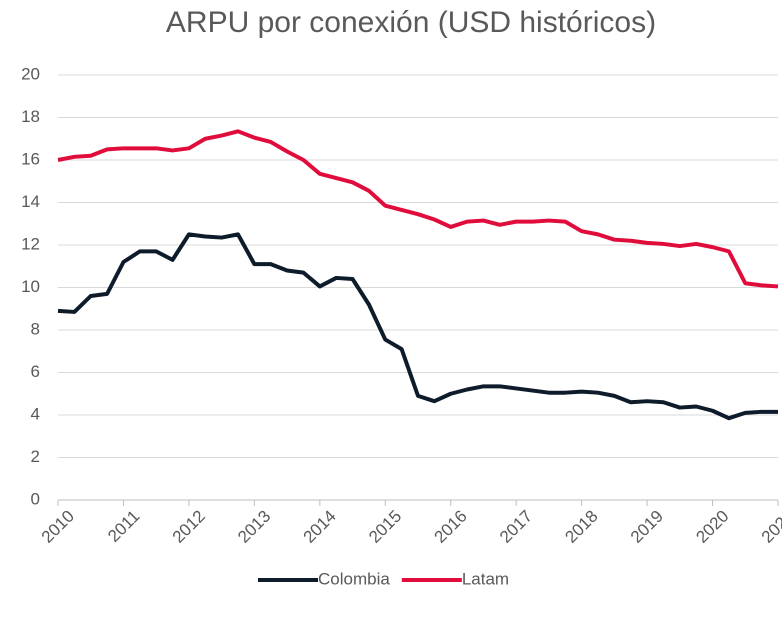 This screenshot has width=782, height=625. I want to click on y-tick-label: 0, so click(35, 498).